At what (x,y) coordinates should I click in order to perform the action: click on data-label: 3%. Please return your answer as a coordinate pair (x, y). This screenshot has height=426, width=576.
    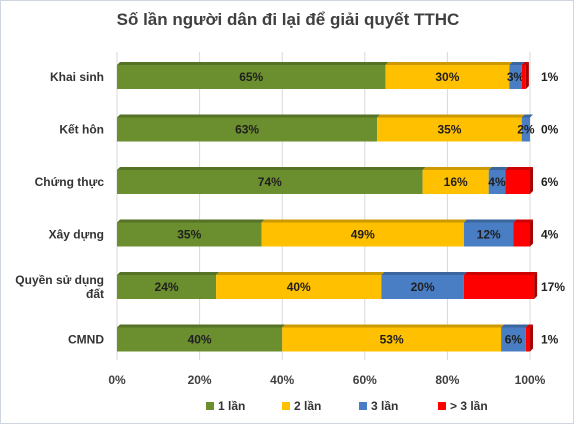
    Looking at the image, I should click on (516, 77).